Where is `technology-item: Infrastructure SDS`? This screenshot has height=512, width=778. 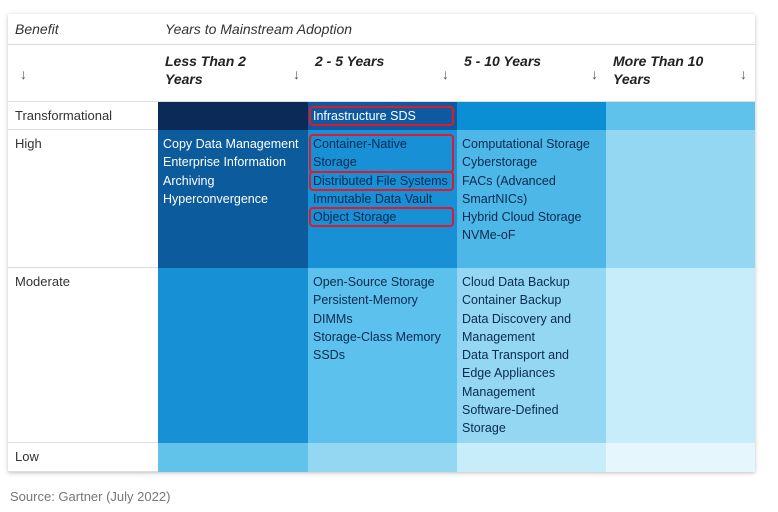 technology-item: Infrastructure SDS is located at coordinates (381, 116).